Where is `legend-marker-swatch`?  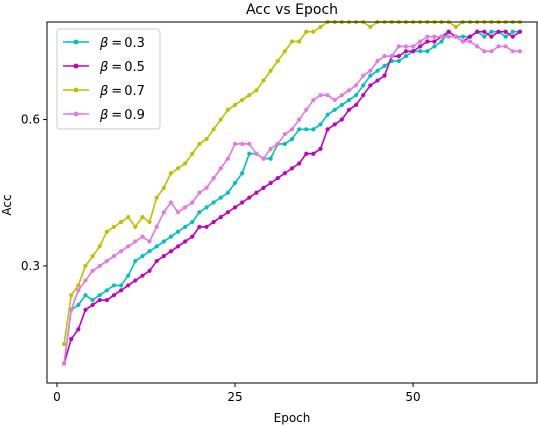
legend-marker-swatch is located at coordinates (76, 42).